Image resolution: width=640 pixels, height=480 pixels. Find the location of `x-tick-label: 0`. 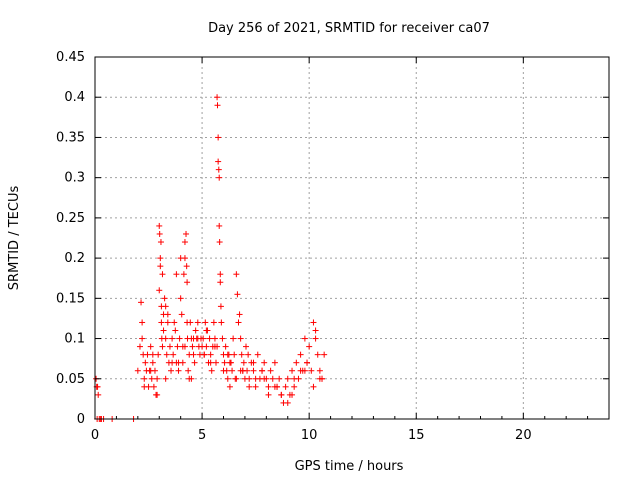

x-tick-label: 0 is located at coordinates (95, 435).